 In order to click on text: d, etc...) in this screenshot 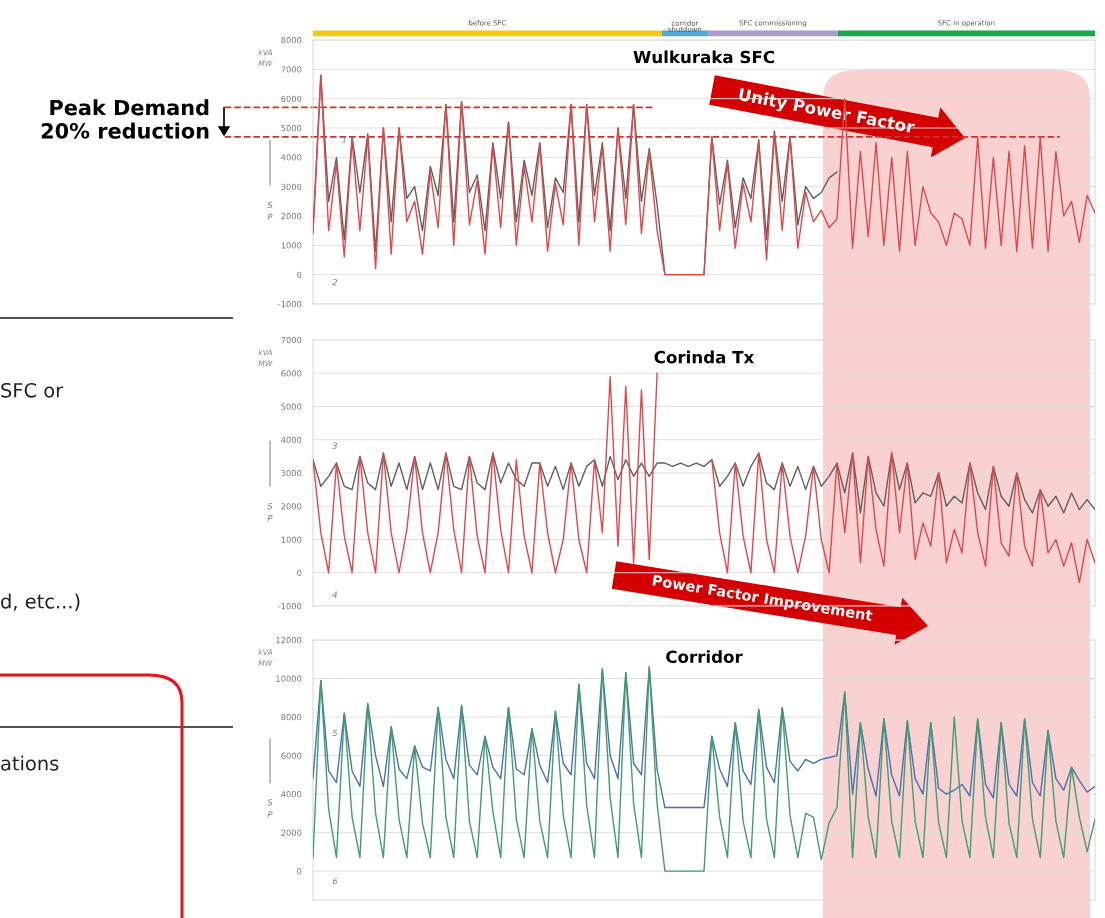, I will do `click(40, 602)`.